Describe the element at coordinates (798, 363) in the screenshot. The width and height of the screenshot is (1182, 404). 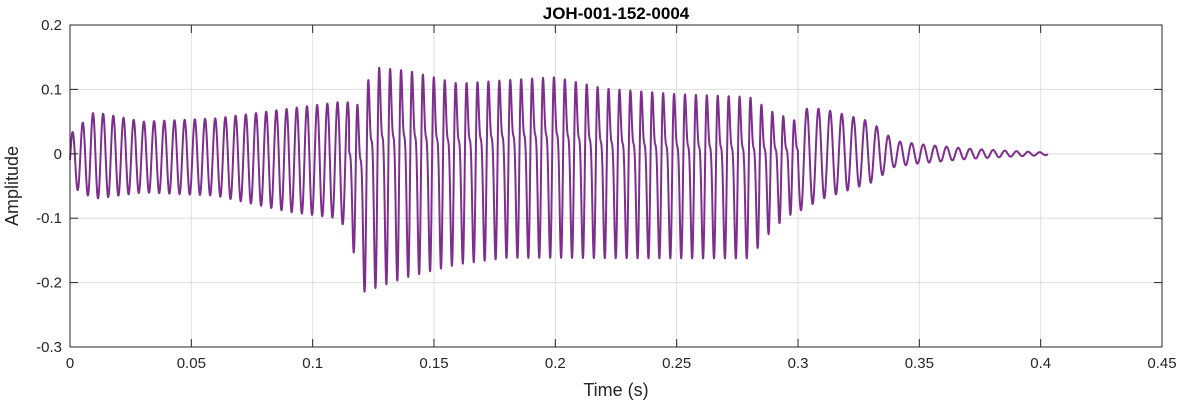
I see `x-tick-label: 0.3` at that location.